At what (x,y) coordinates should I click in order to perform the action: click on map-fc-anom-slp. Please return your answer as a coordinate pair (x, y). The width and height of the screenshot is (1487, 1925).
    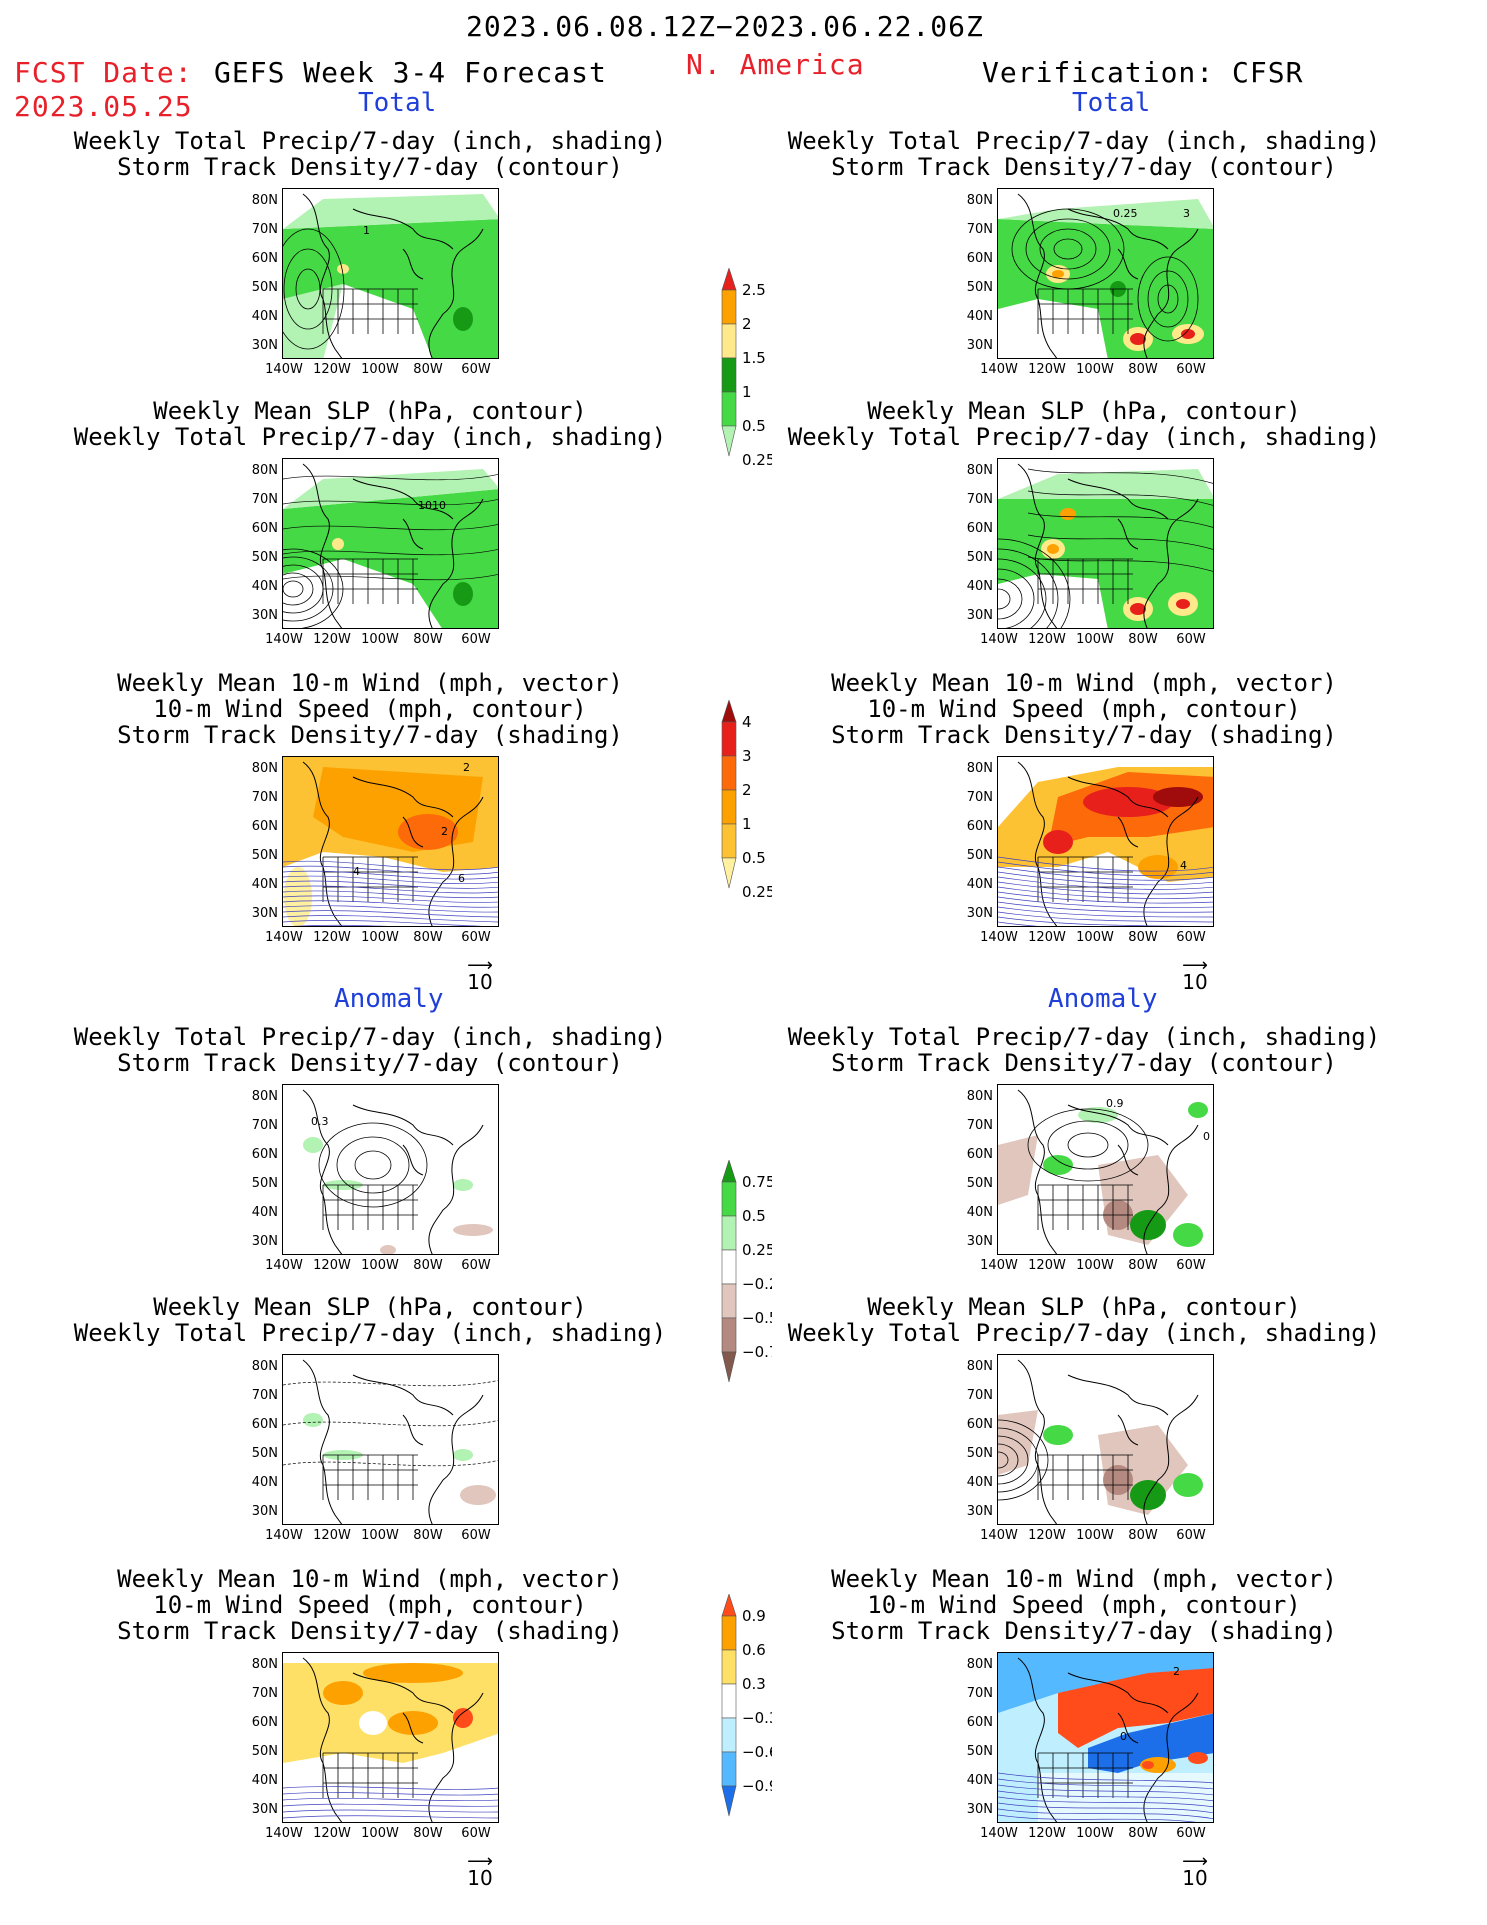
    Looking at the image, I should click on (390, 1439).